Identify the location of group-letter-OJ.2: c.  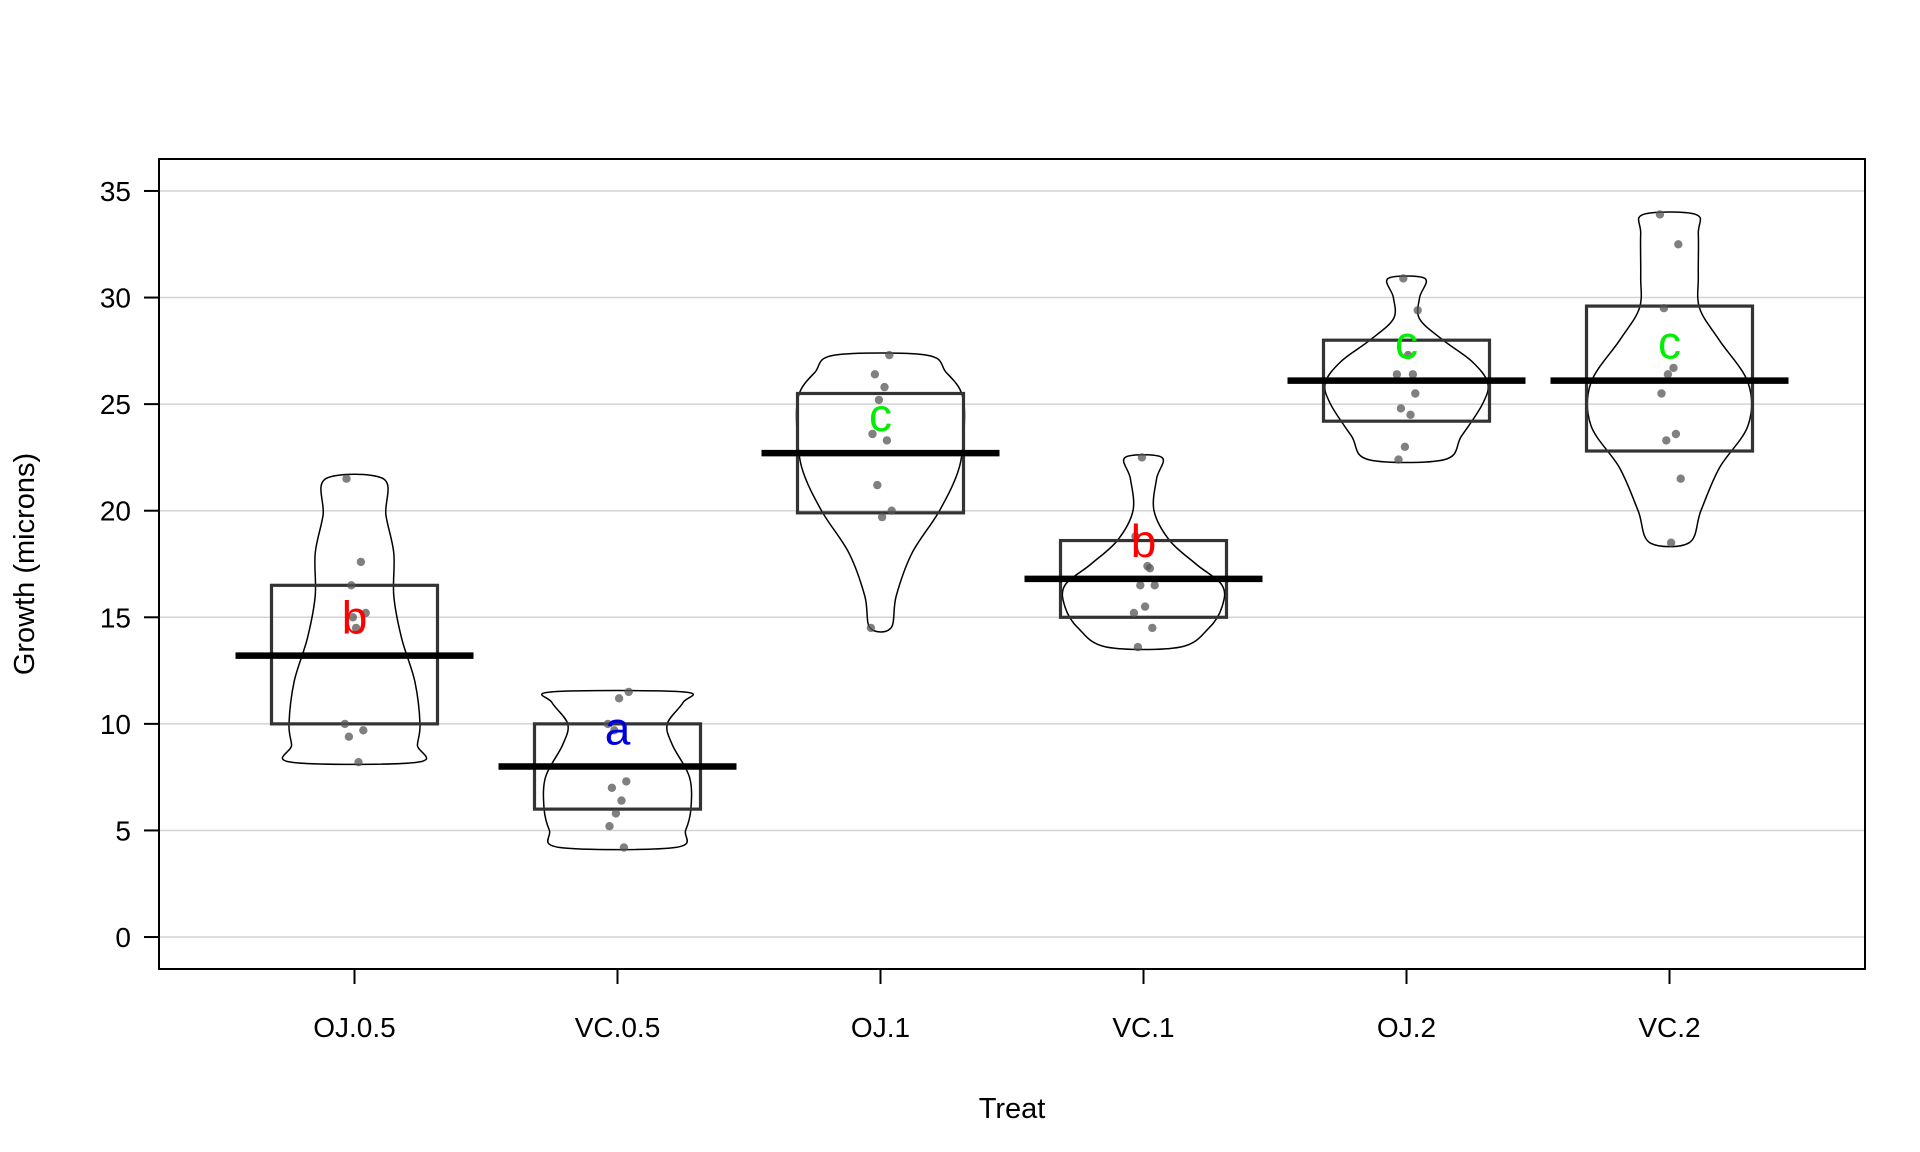
(1406, 343).